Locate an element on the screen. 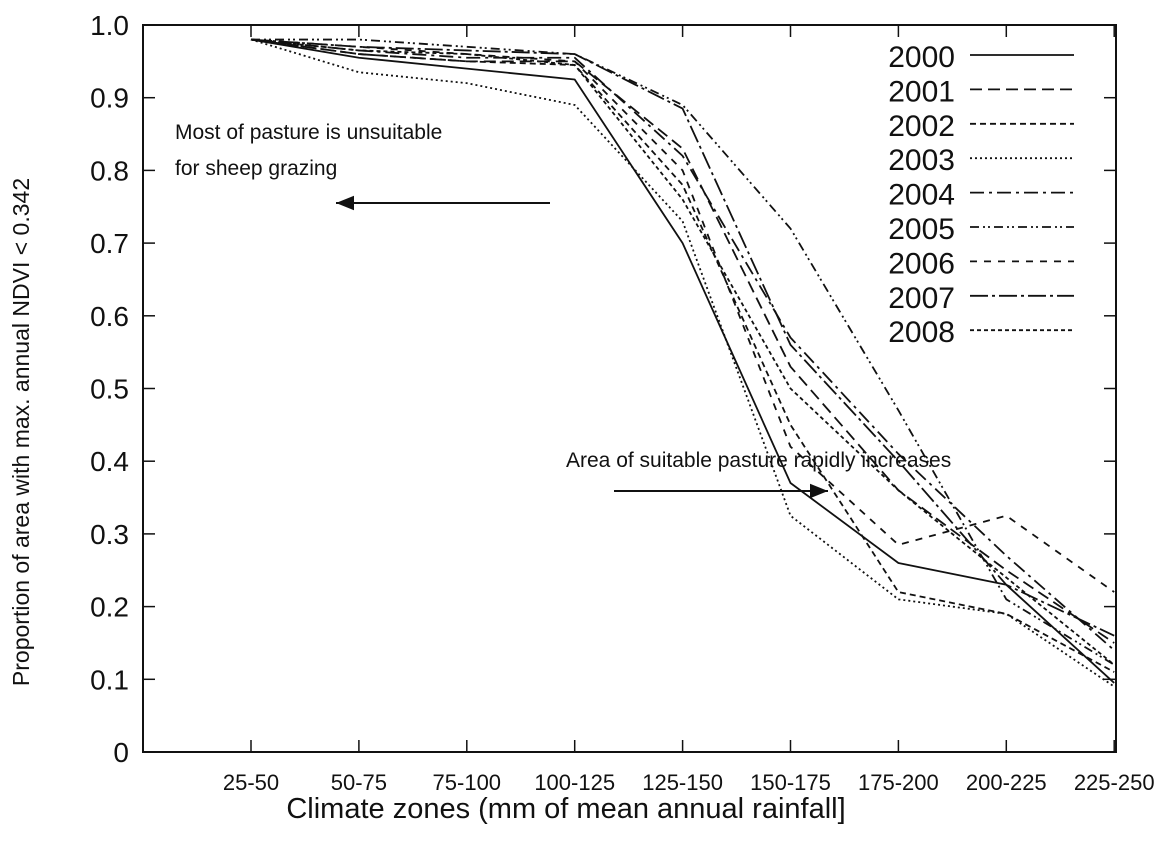 The height and width of the screenshot is (850, 1168). y-tick-label: 0.4 is located at coordinates (109, 461).